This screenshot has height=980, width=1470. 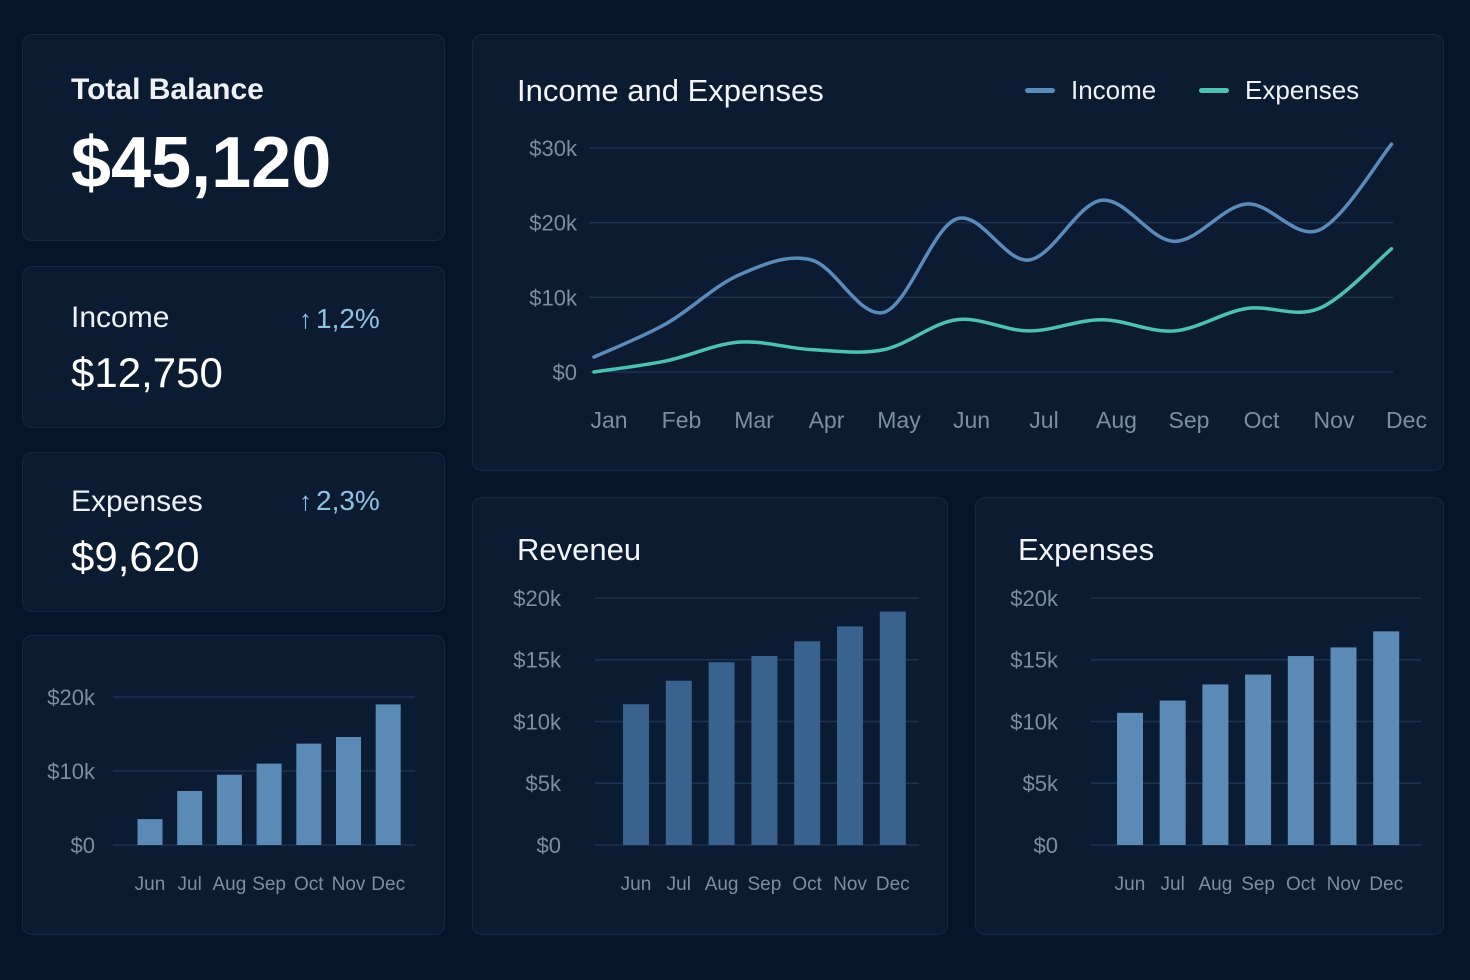 What do you see at coordinates (670, 90) in the screenshot?
I see `income-expenses-title: Income and Expenses` at bounding box center [670, 90].